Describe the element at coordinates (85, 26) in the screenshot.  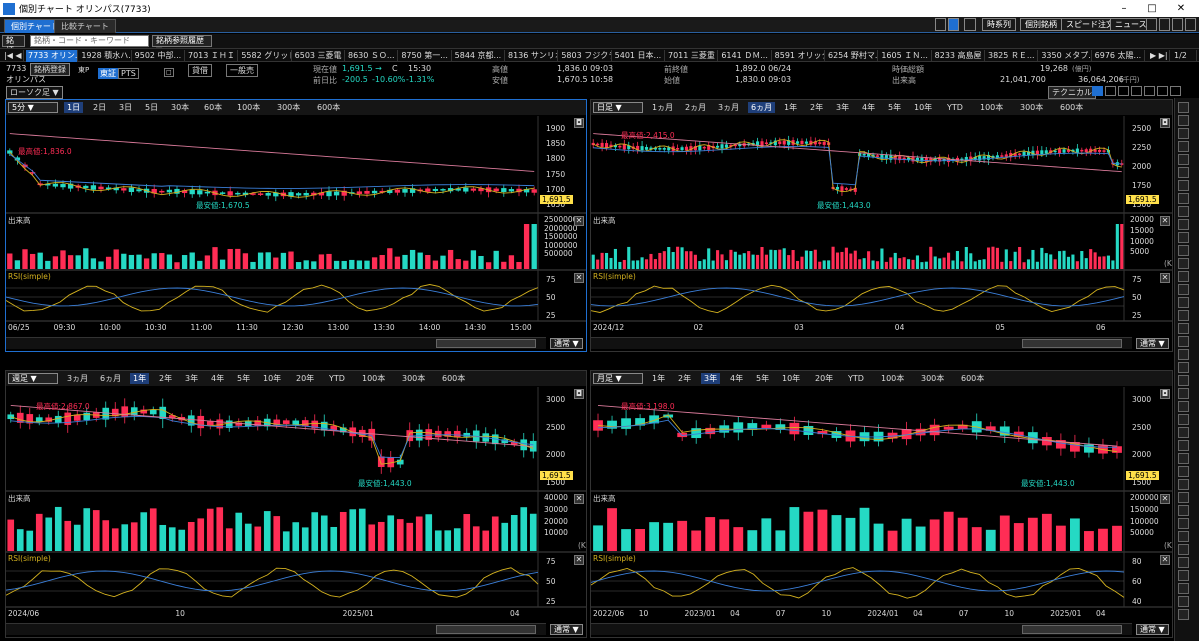
I see `tab-compare-chart: 比較チャート` at that location.